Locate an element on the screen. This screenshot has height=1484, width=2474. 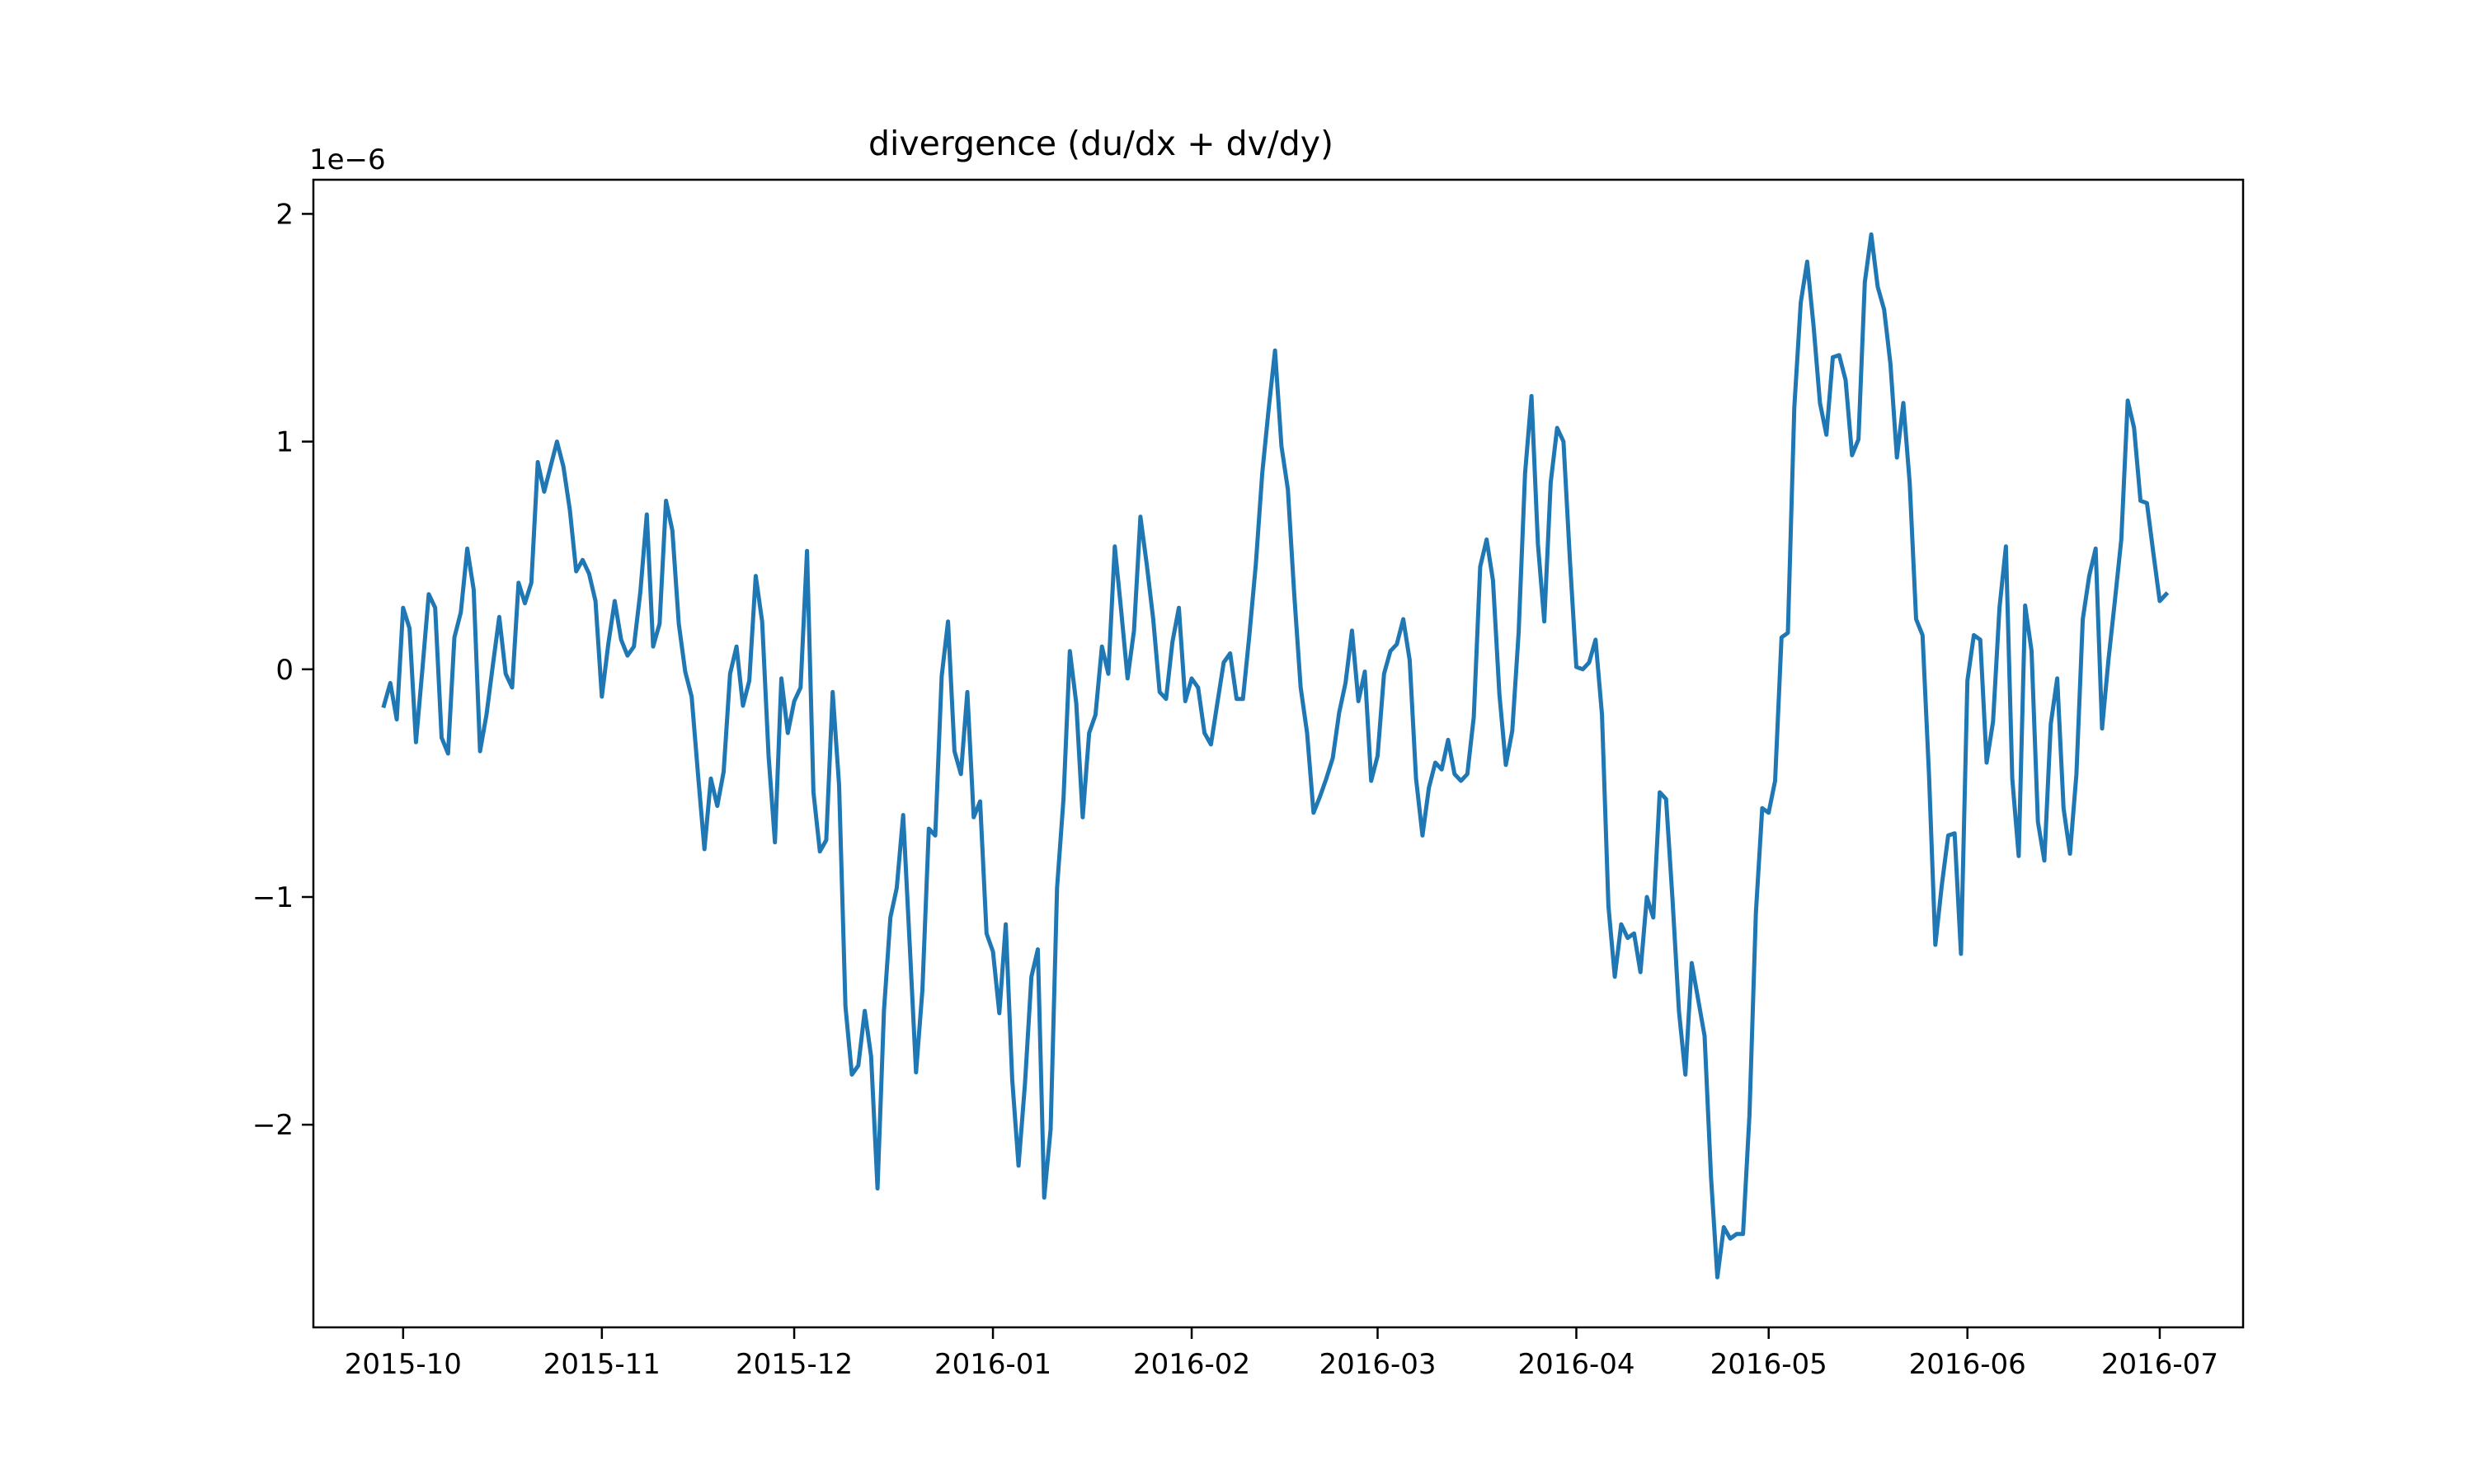
x-tick-label: 2016-02 is located at coordinates (1191, 1364).